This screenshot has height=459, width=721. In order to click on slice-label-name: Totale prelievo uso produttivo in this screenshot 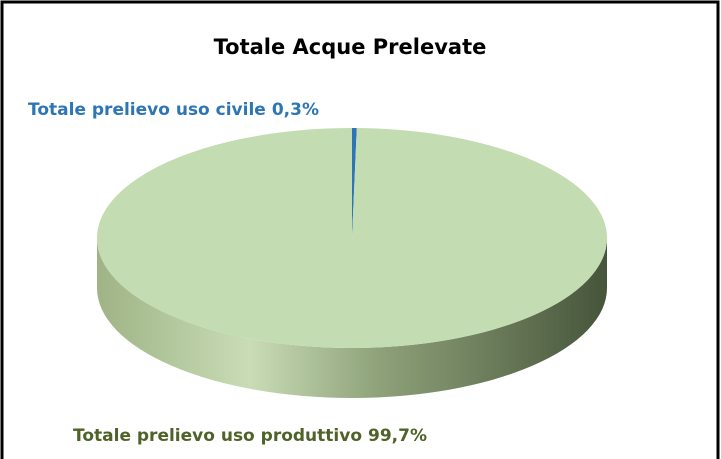, I will do `click(217, 436)`.